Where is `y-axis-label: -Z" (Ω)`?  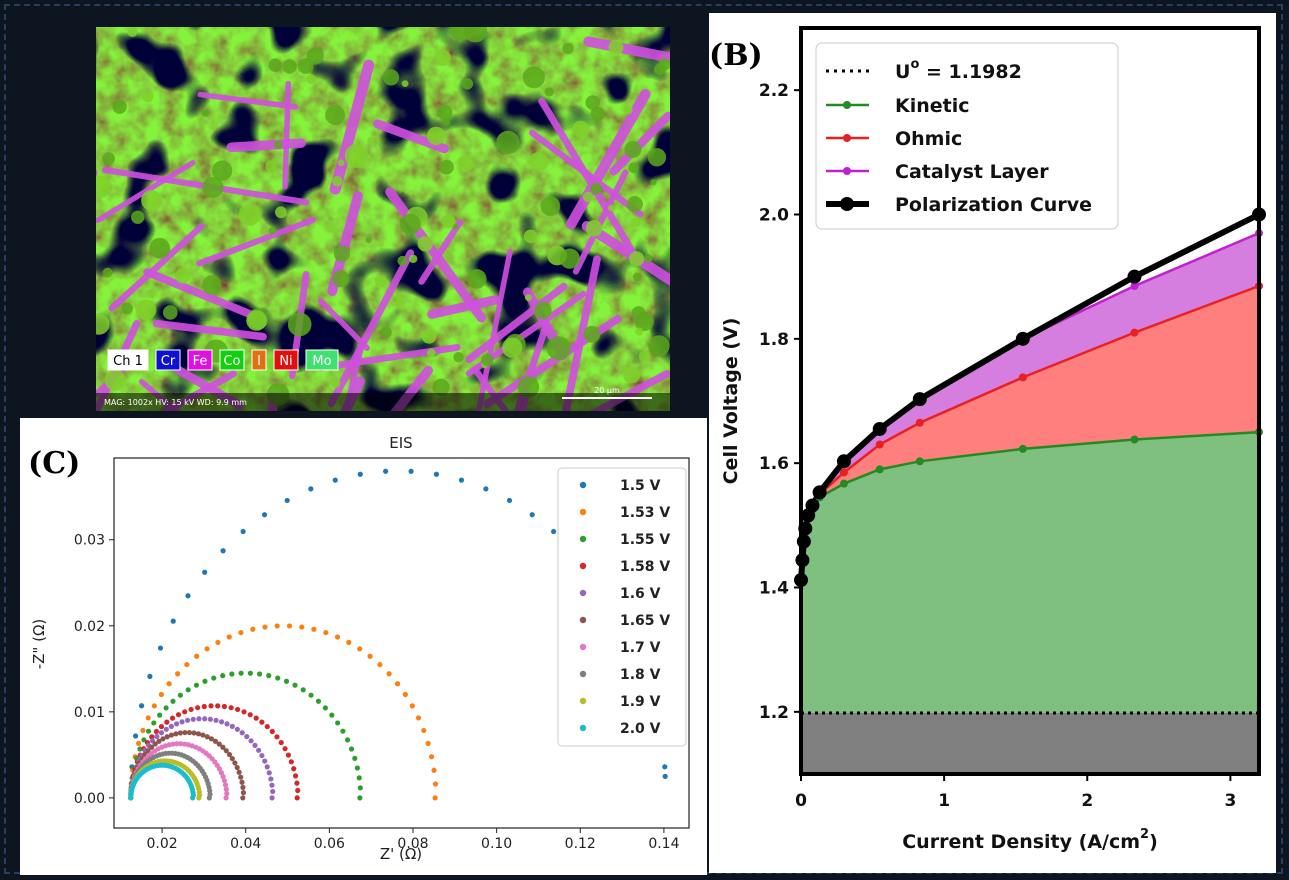 y-axis-label: -Z" (Ω) is located at coordinates (39, 644).